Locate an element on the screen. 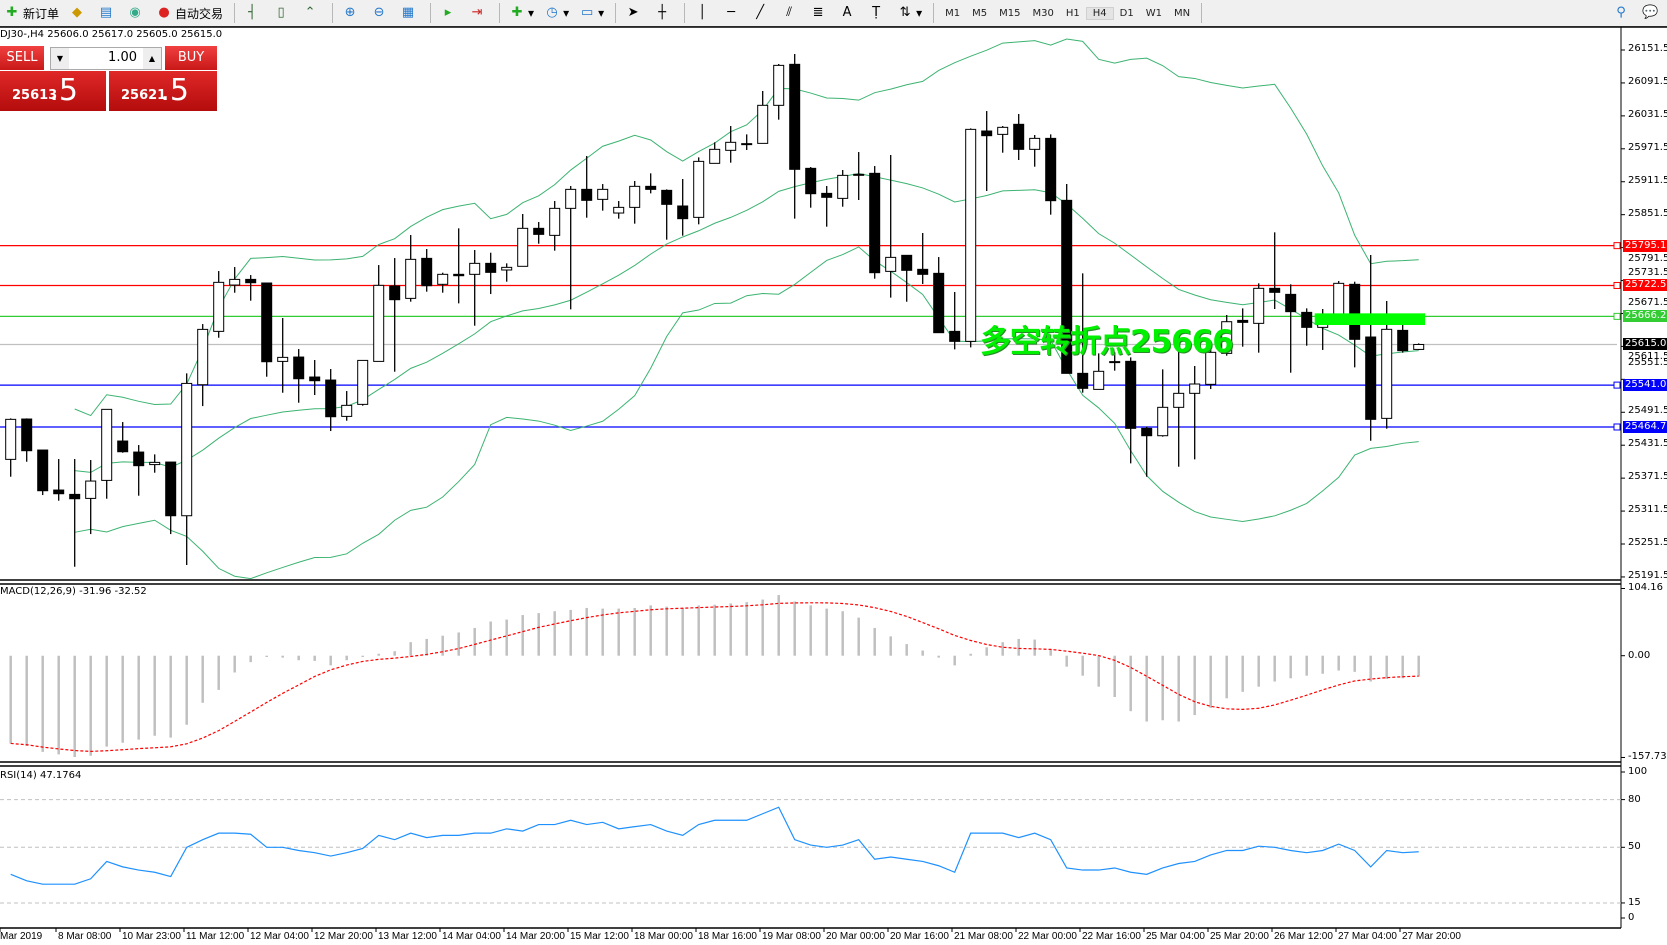  trendline-icon: ╱ is located at coordinates (760, 12).